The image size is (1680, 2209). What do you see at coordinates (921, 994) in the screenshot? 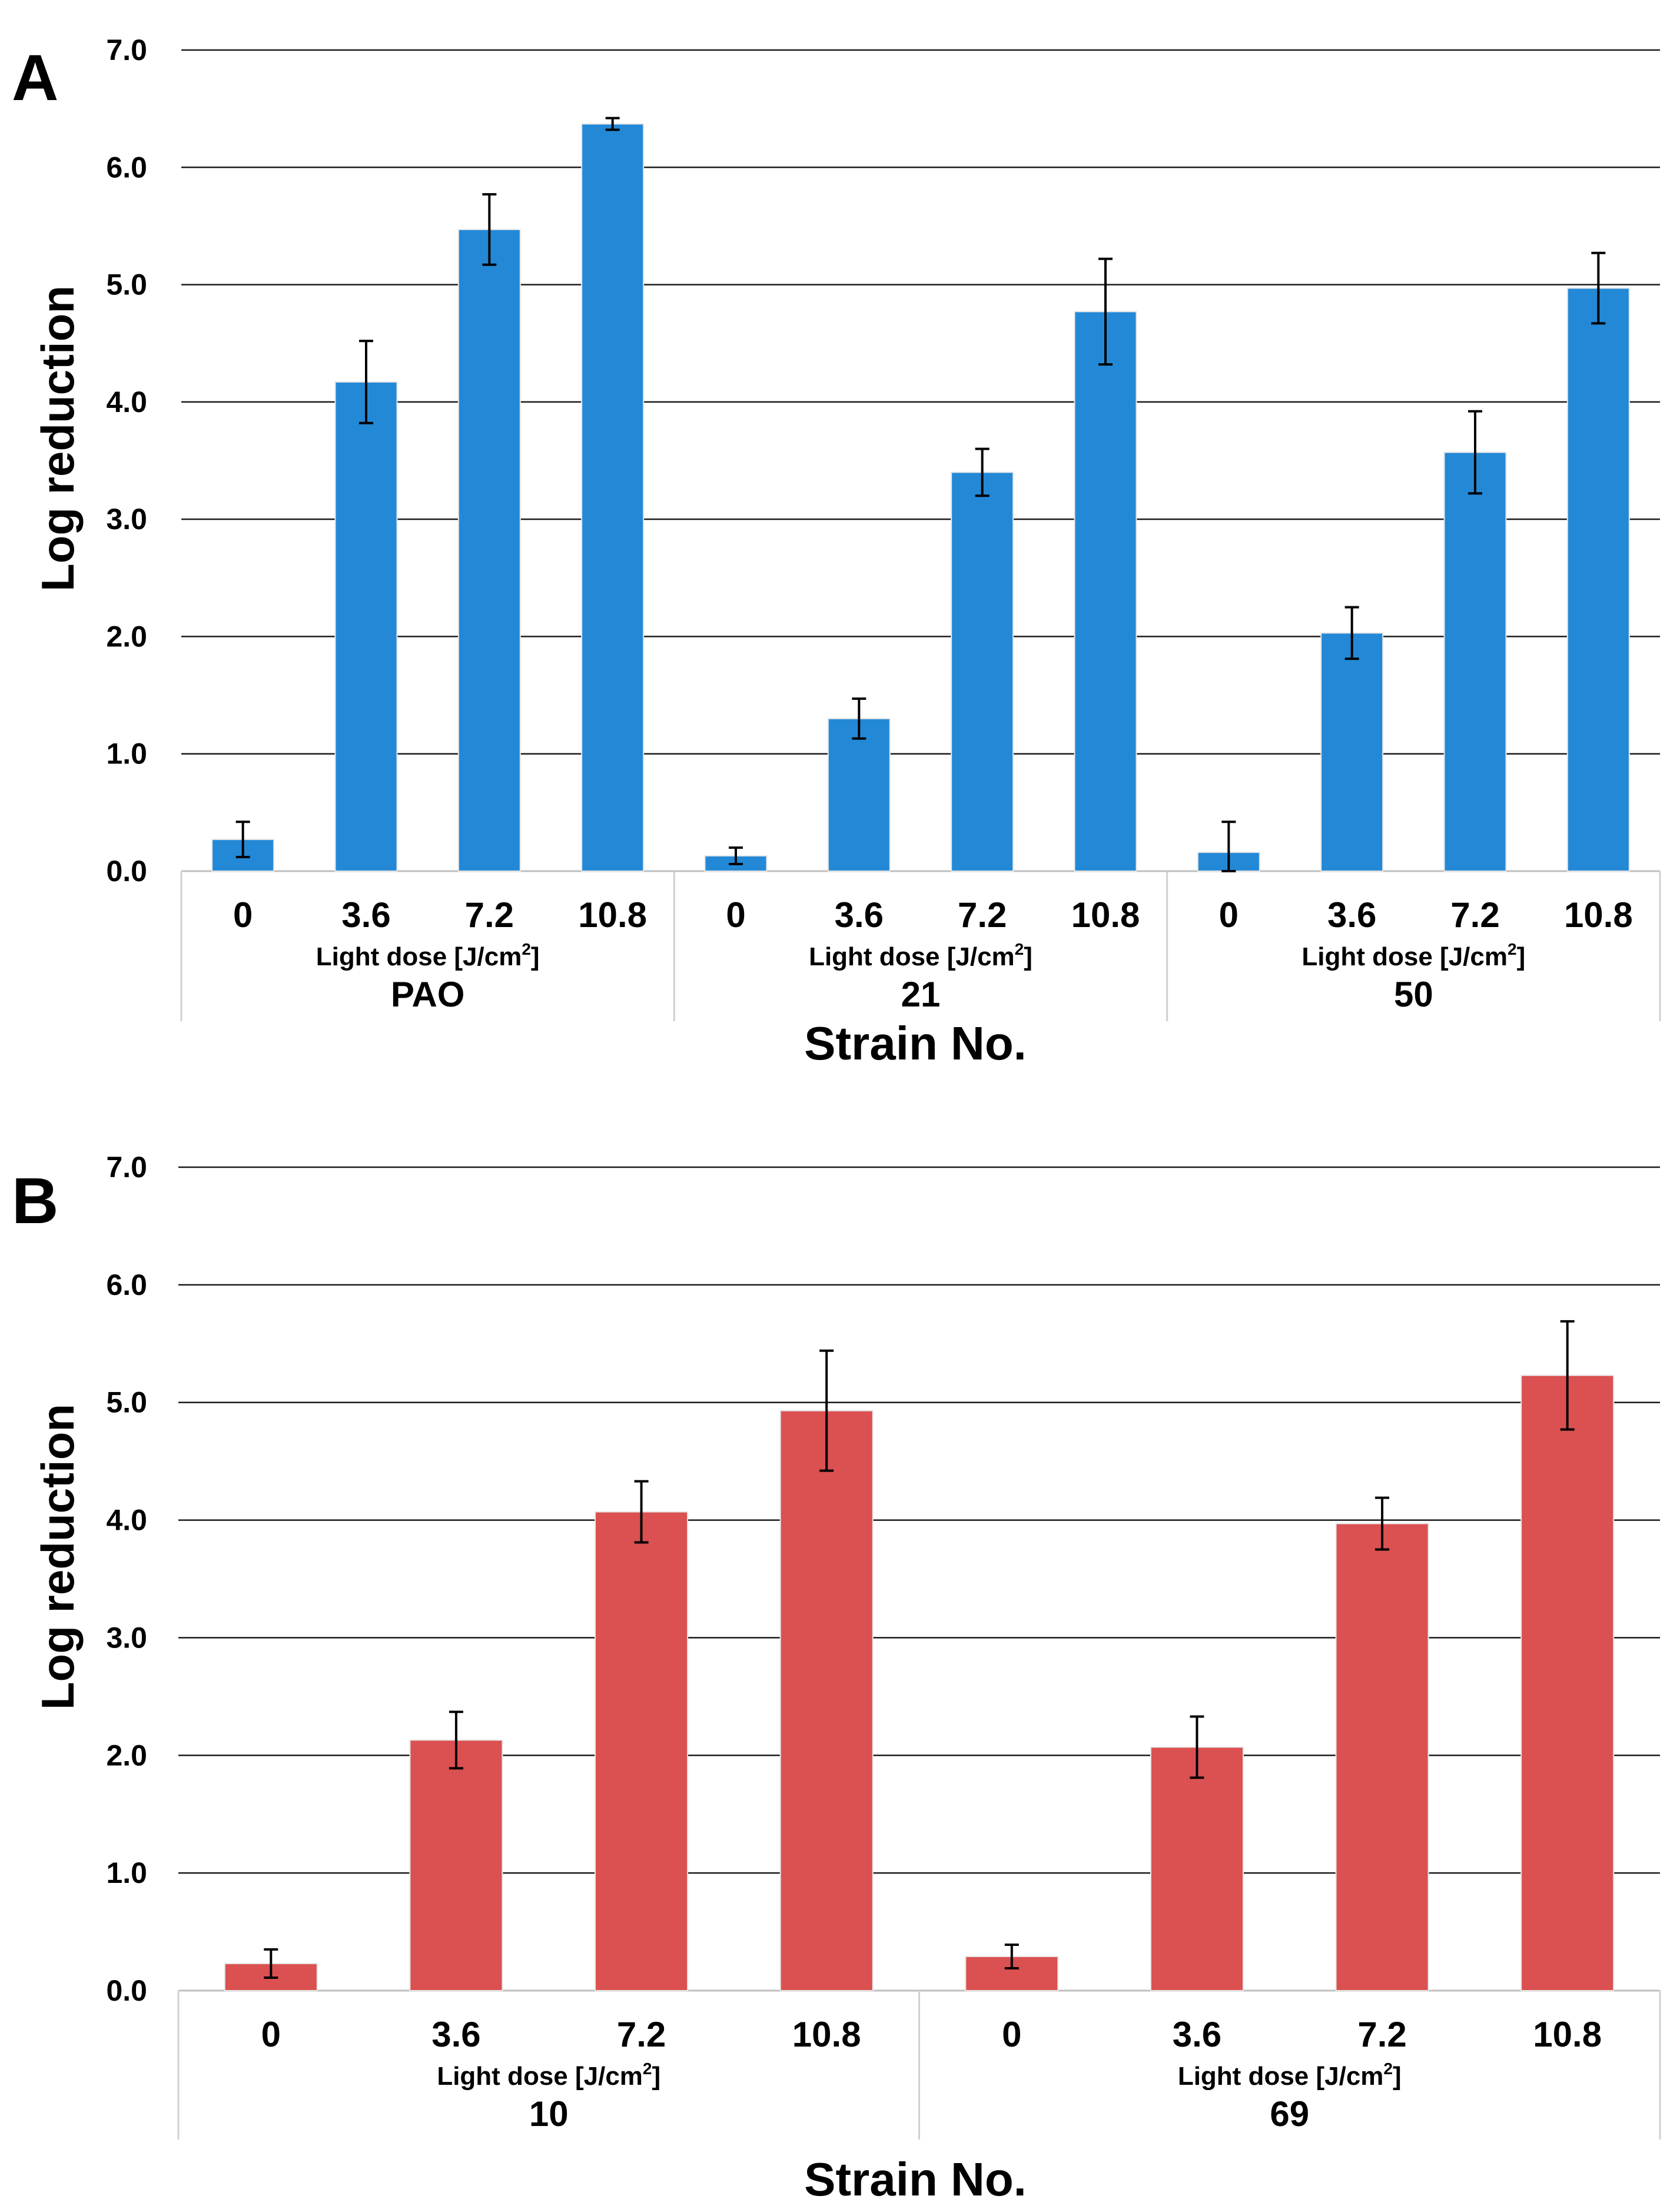
I see `strain-group-label: 21` at bounding box center [921, 994].